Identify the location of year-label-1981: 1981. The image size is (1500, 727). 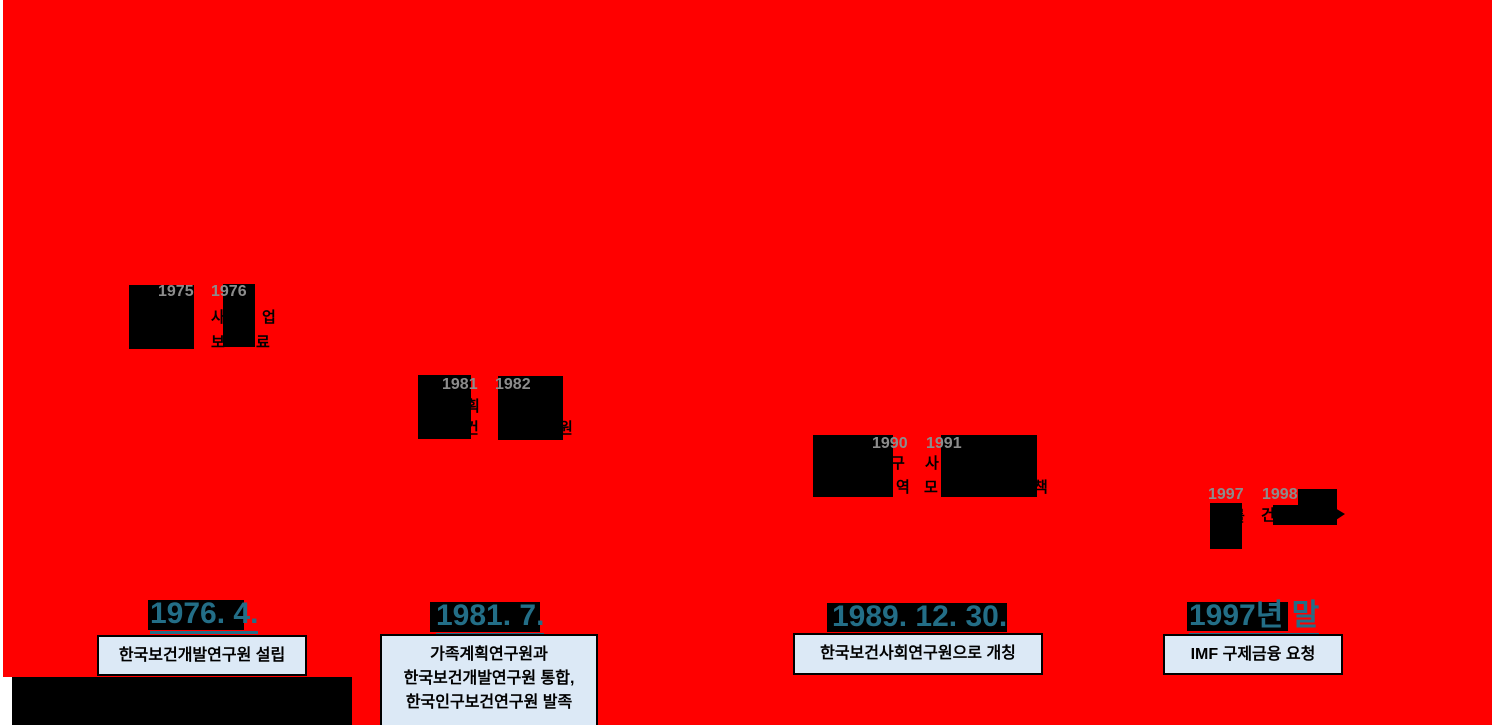
(460, 384).